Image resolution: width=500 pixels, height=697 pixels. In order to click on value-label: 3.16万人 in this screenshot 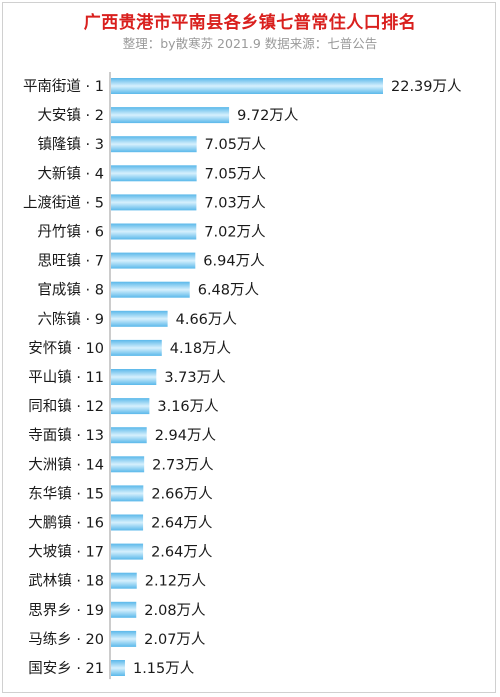, I will do `click(187, 406)`.